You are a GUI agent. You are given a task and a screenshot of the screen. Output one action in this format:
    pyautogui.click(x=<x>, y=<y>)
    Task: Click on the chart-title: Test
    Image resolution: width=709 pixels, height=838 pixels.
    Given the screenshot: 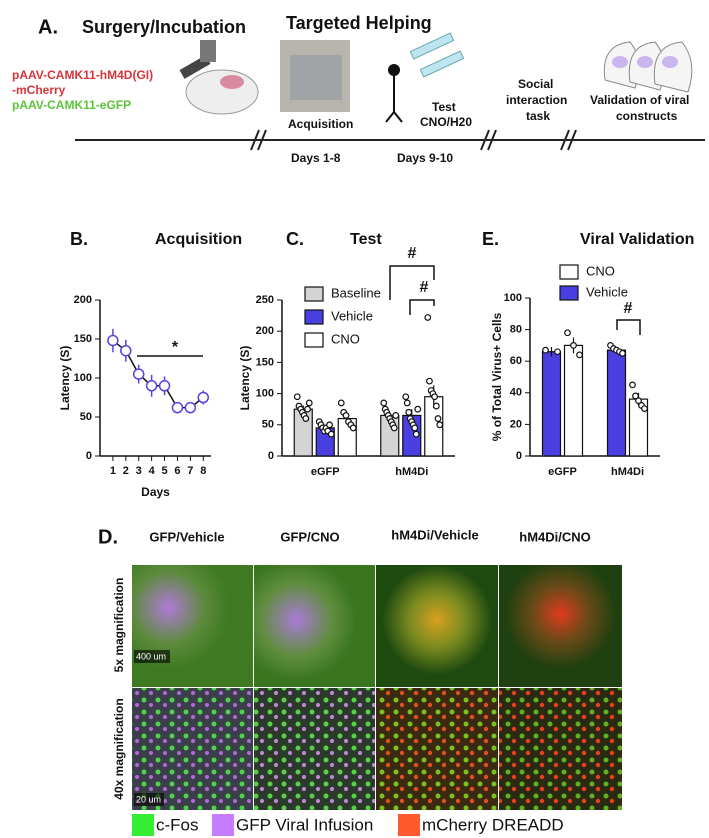 What is the action you would take?
    pyautogui.click(x=366, y=239)
    